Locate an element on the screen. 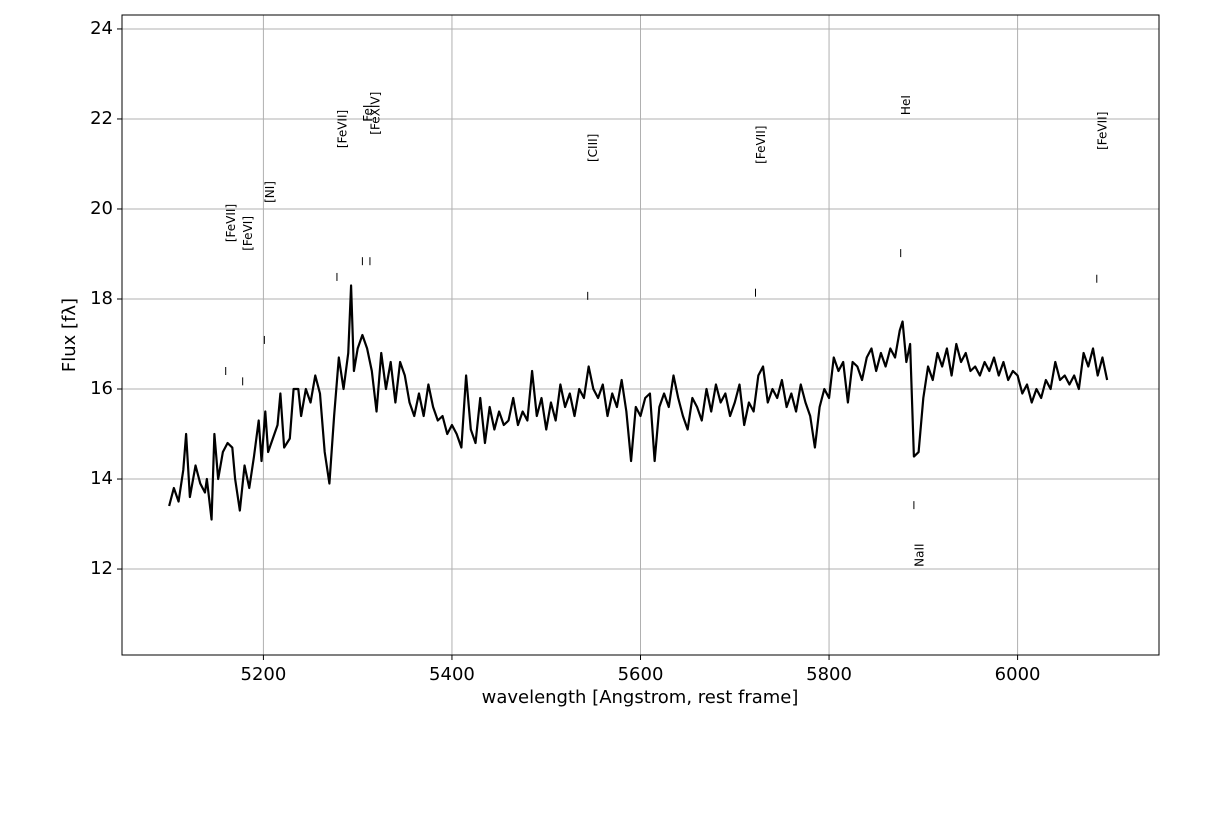  line-label: FeI is located at coordinates (368, 113).